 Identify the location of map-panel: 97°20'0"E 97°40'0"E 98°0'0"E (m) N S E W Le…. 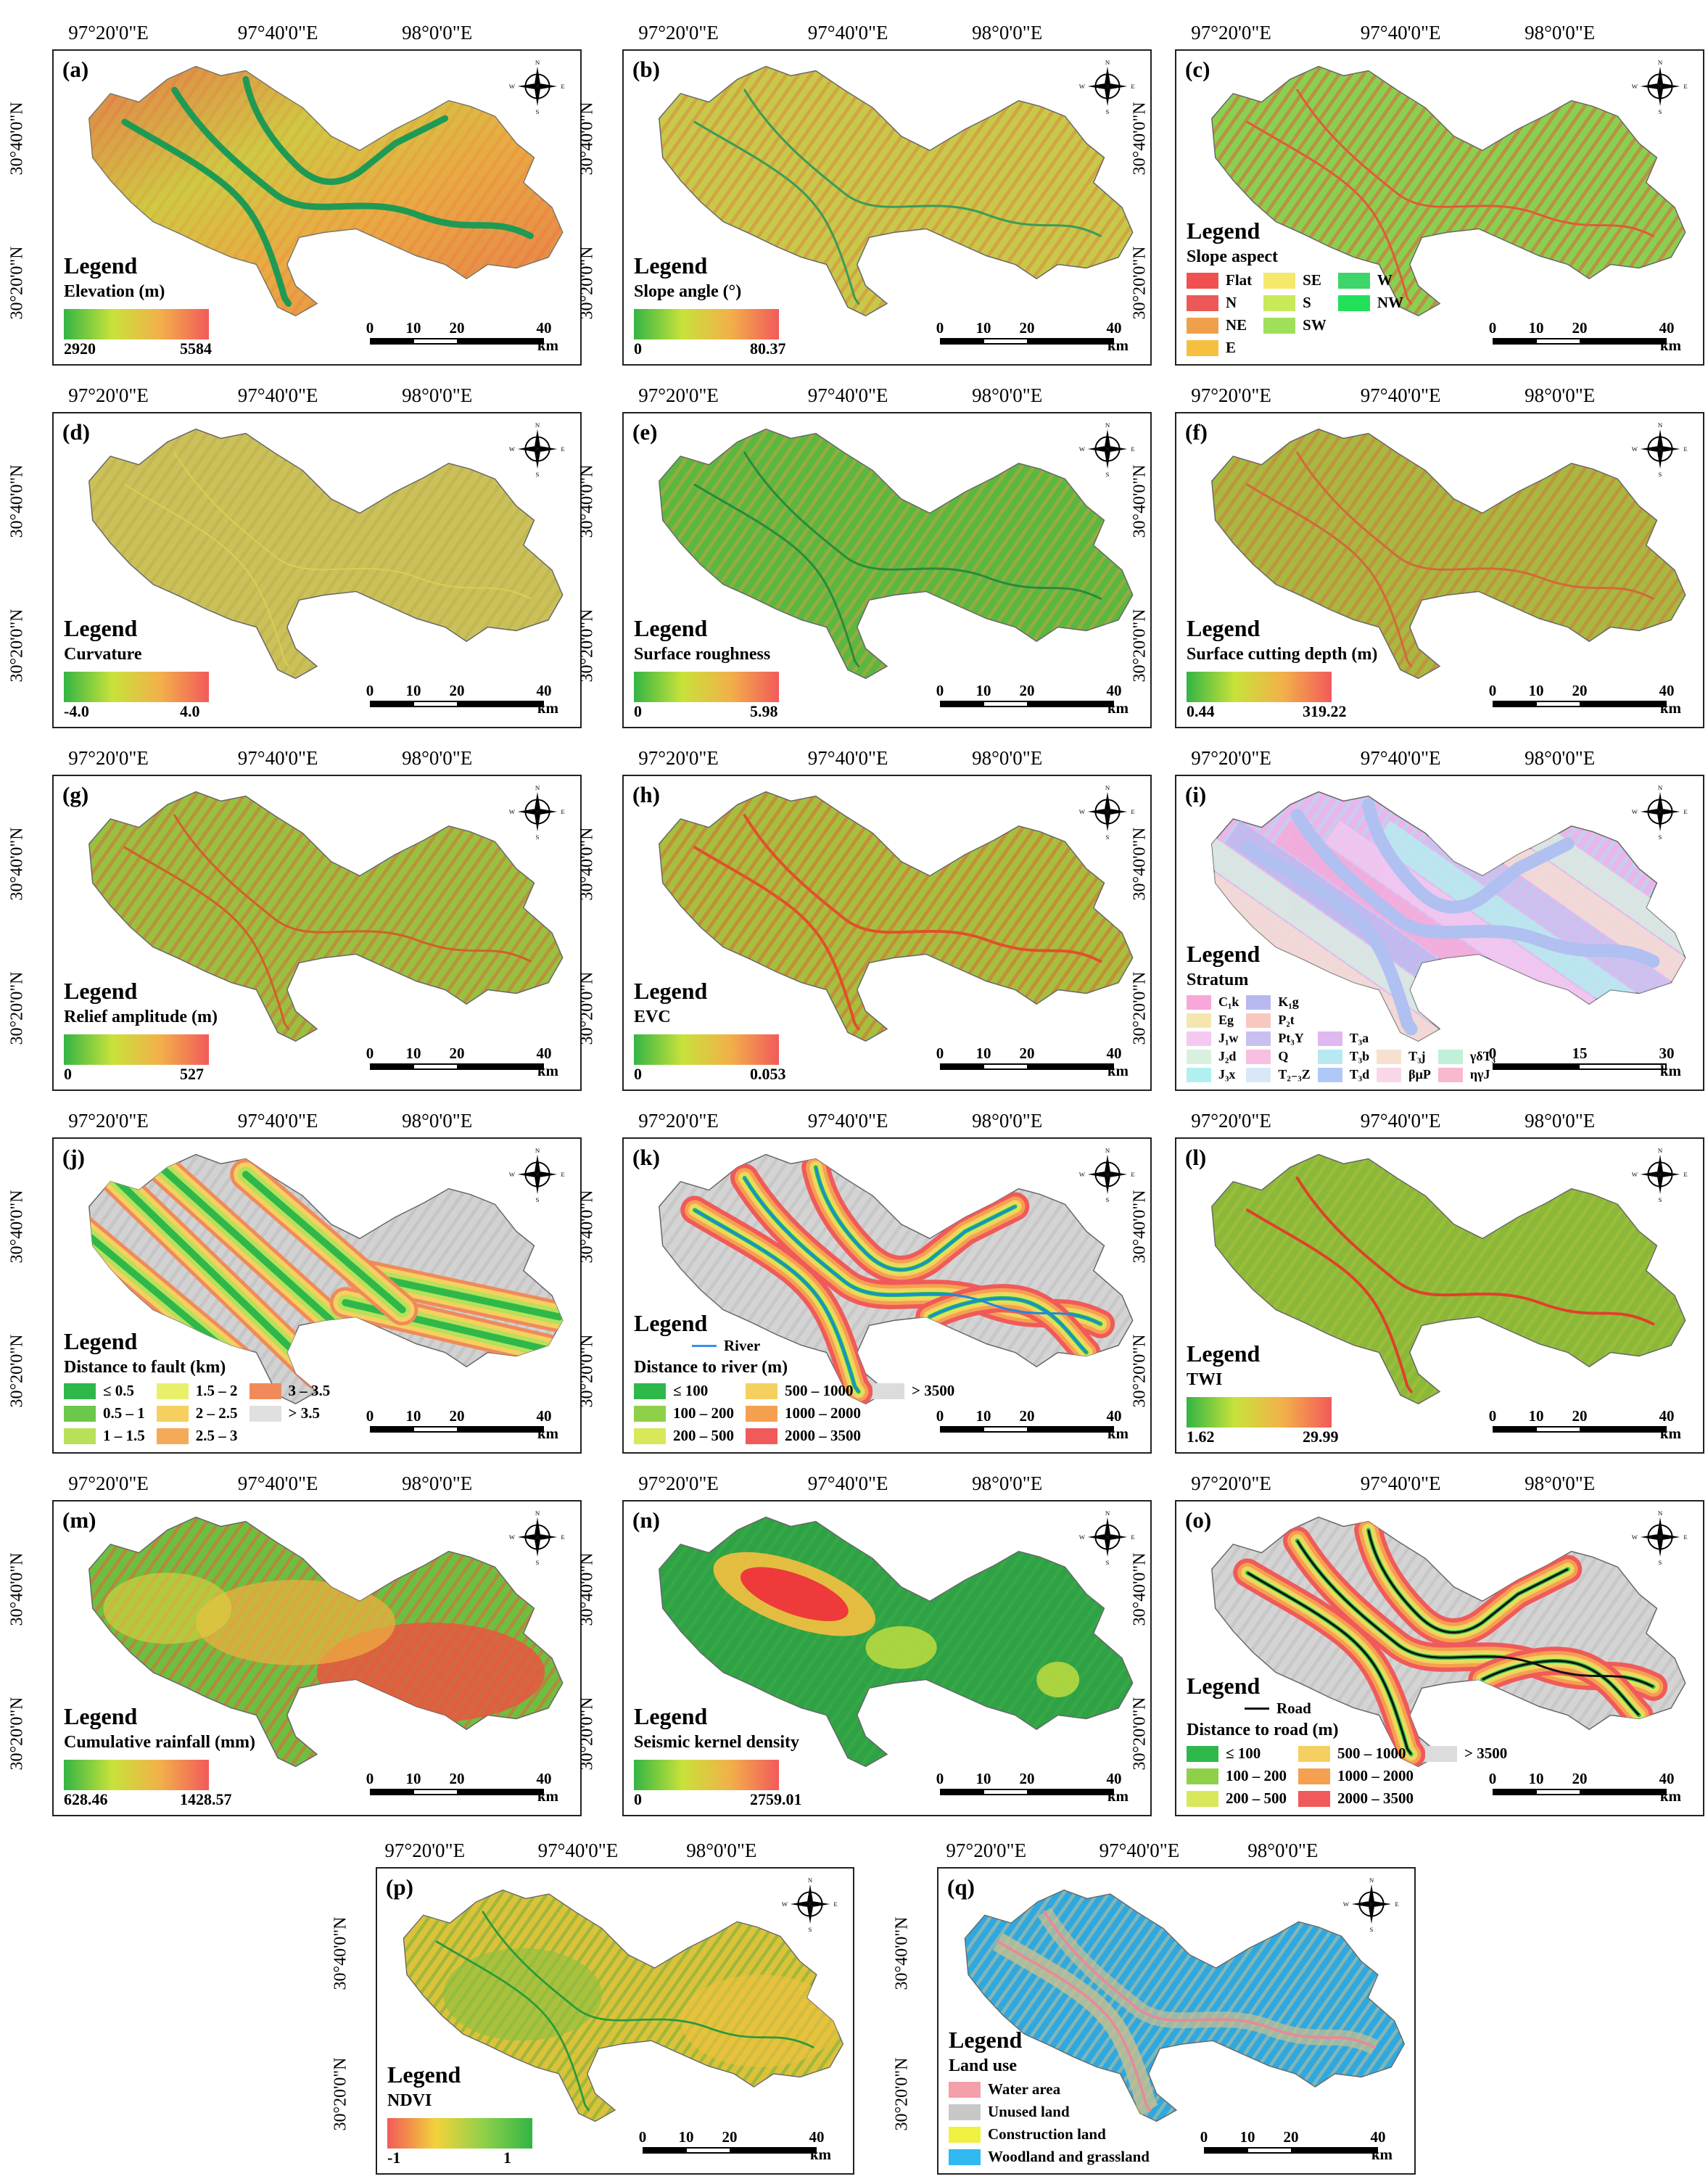
(295, 1644).